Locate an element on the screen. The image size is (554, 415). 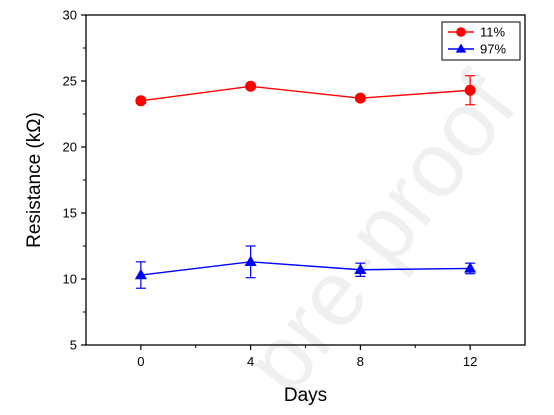
legend-box is located at coordinates (481, 41).